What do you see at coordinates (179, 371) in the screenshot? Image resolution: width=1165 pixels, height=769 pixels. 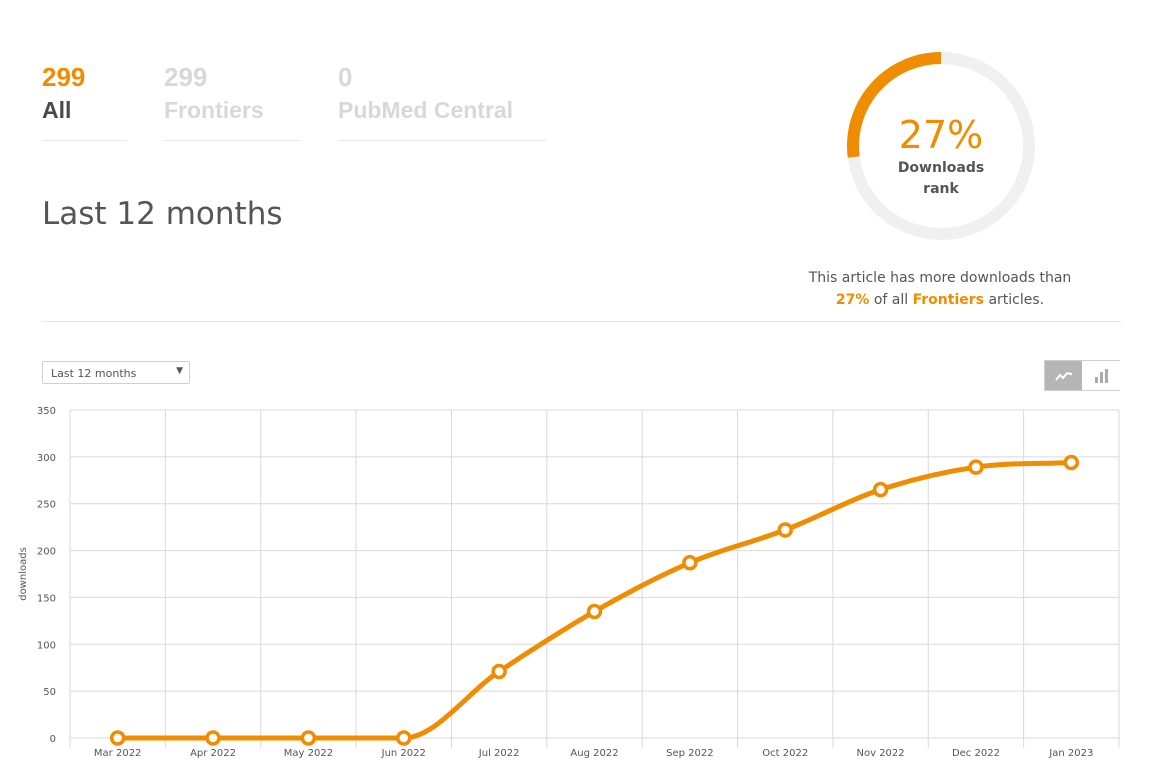 I see `chevron-down-icon: ▼` at bounding box center [179, 371].